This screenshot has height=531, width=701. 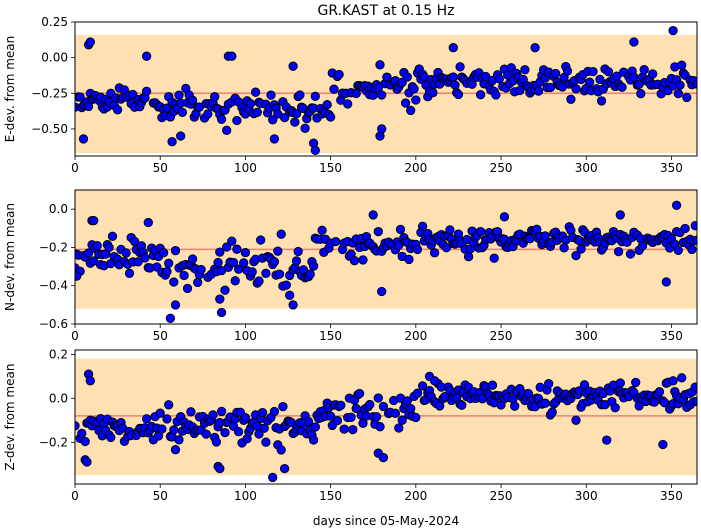 What do you see at coordinates (415, 336) in the screenshot?
I see `n-dev-xtick-label: 200` at bounding box center [415, 336].